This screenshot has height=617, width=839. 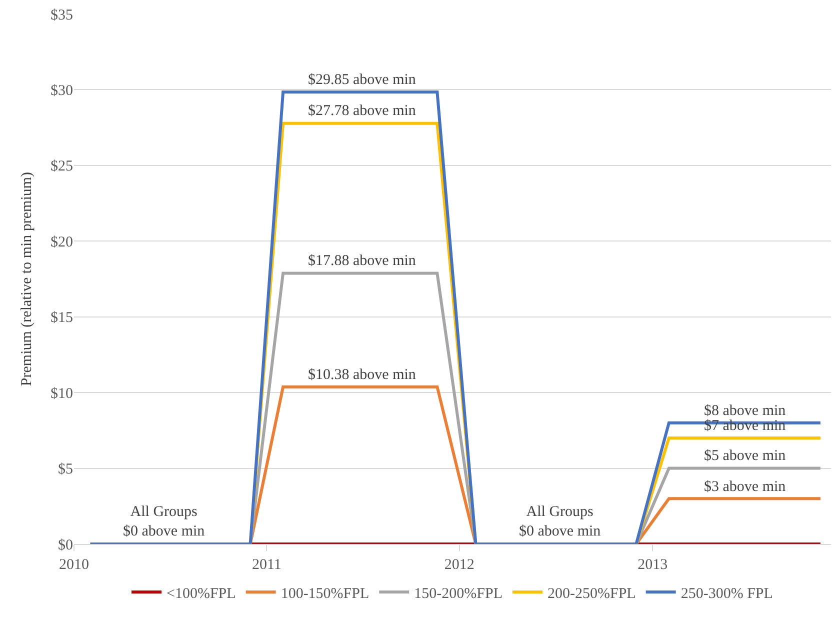 What do you see at coordinates (362, 375) in the screenshot?
I see `annotation: $10.38 above min` at bounding box center [362, 375].